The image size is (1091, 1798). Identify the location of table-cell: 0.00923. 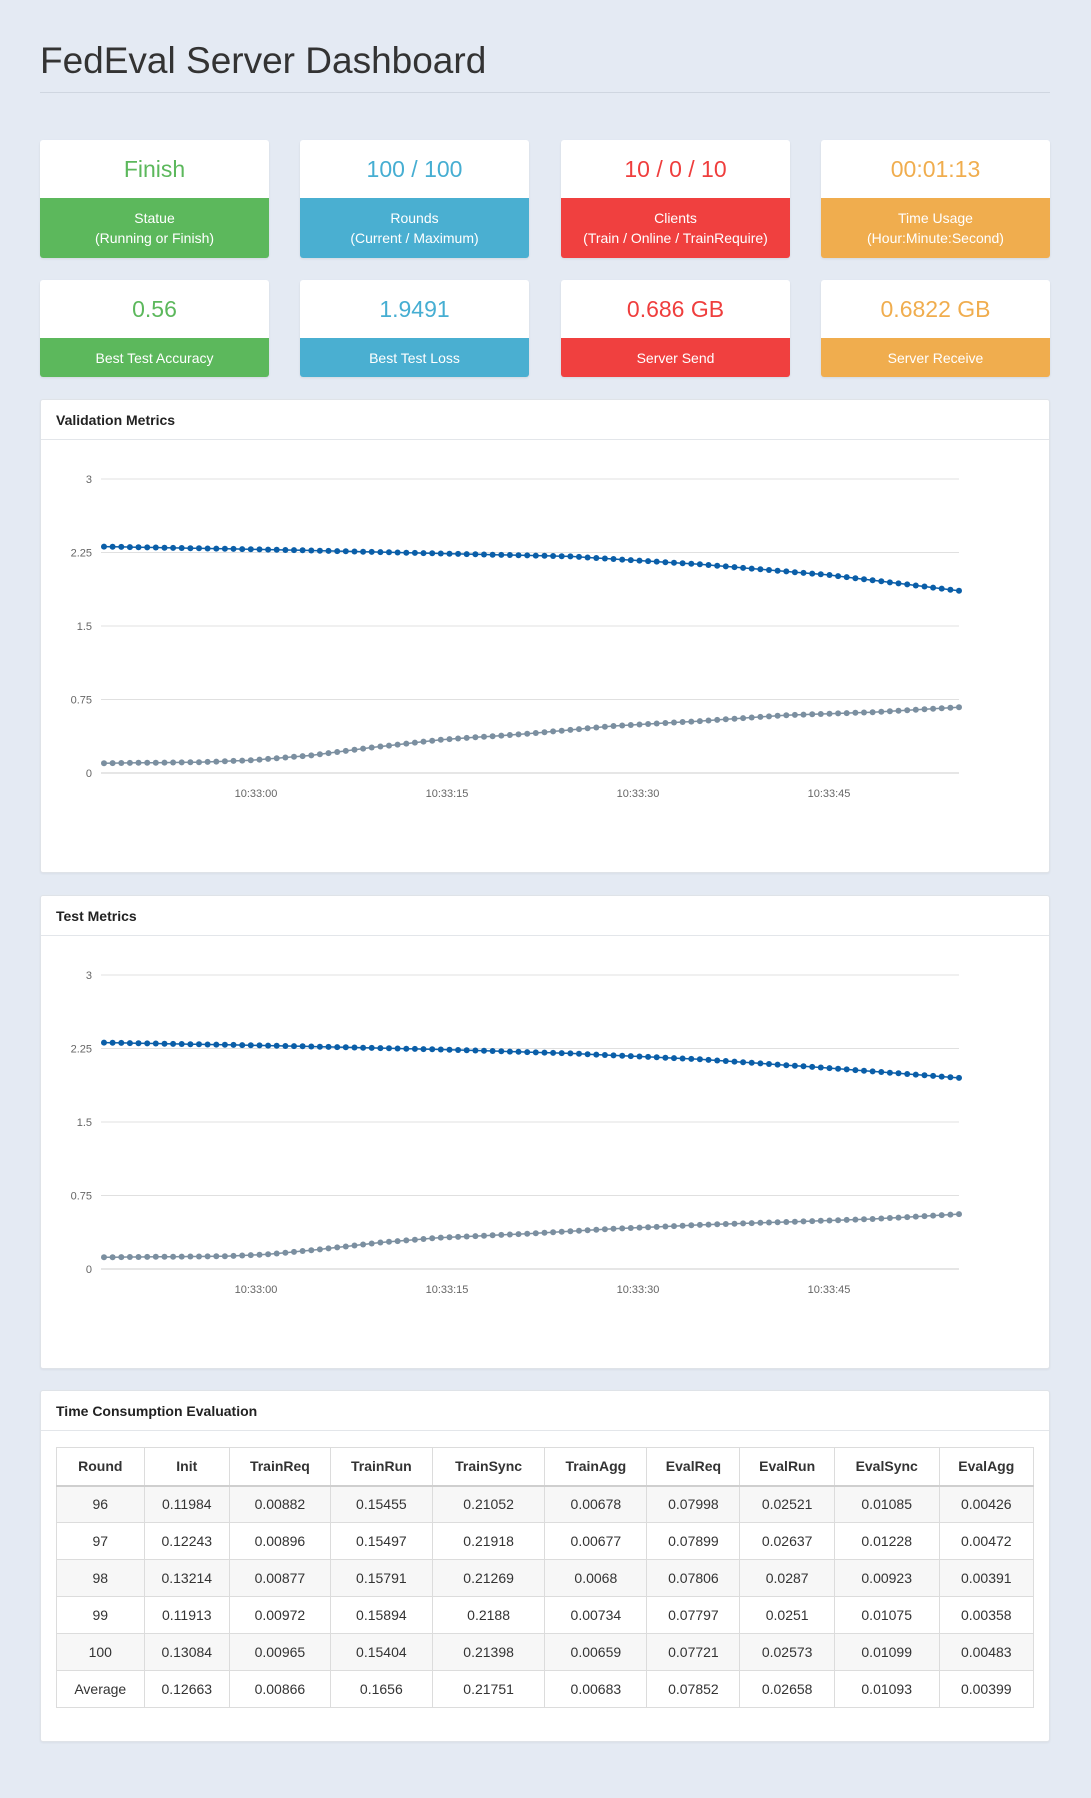
(886, 1578).